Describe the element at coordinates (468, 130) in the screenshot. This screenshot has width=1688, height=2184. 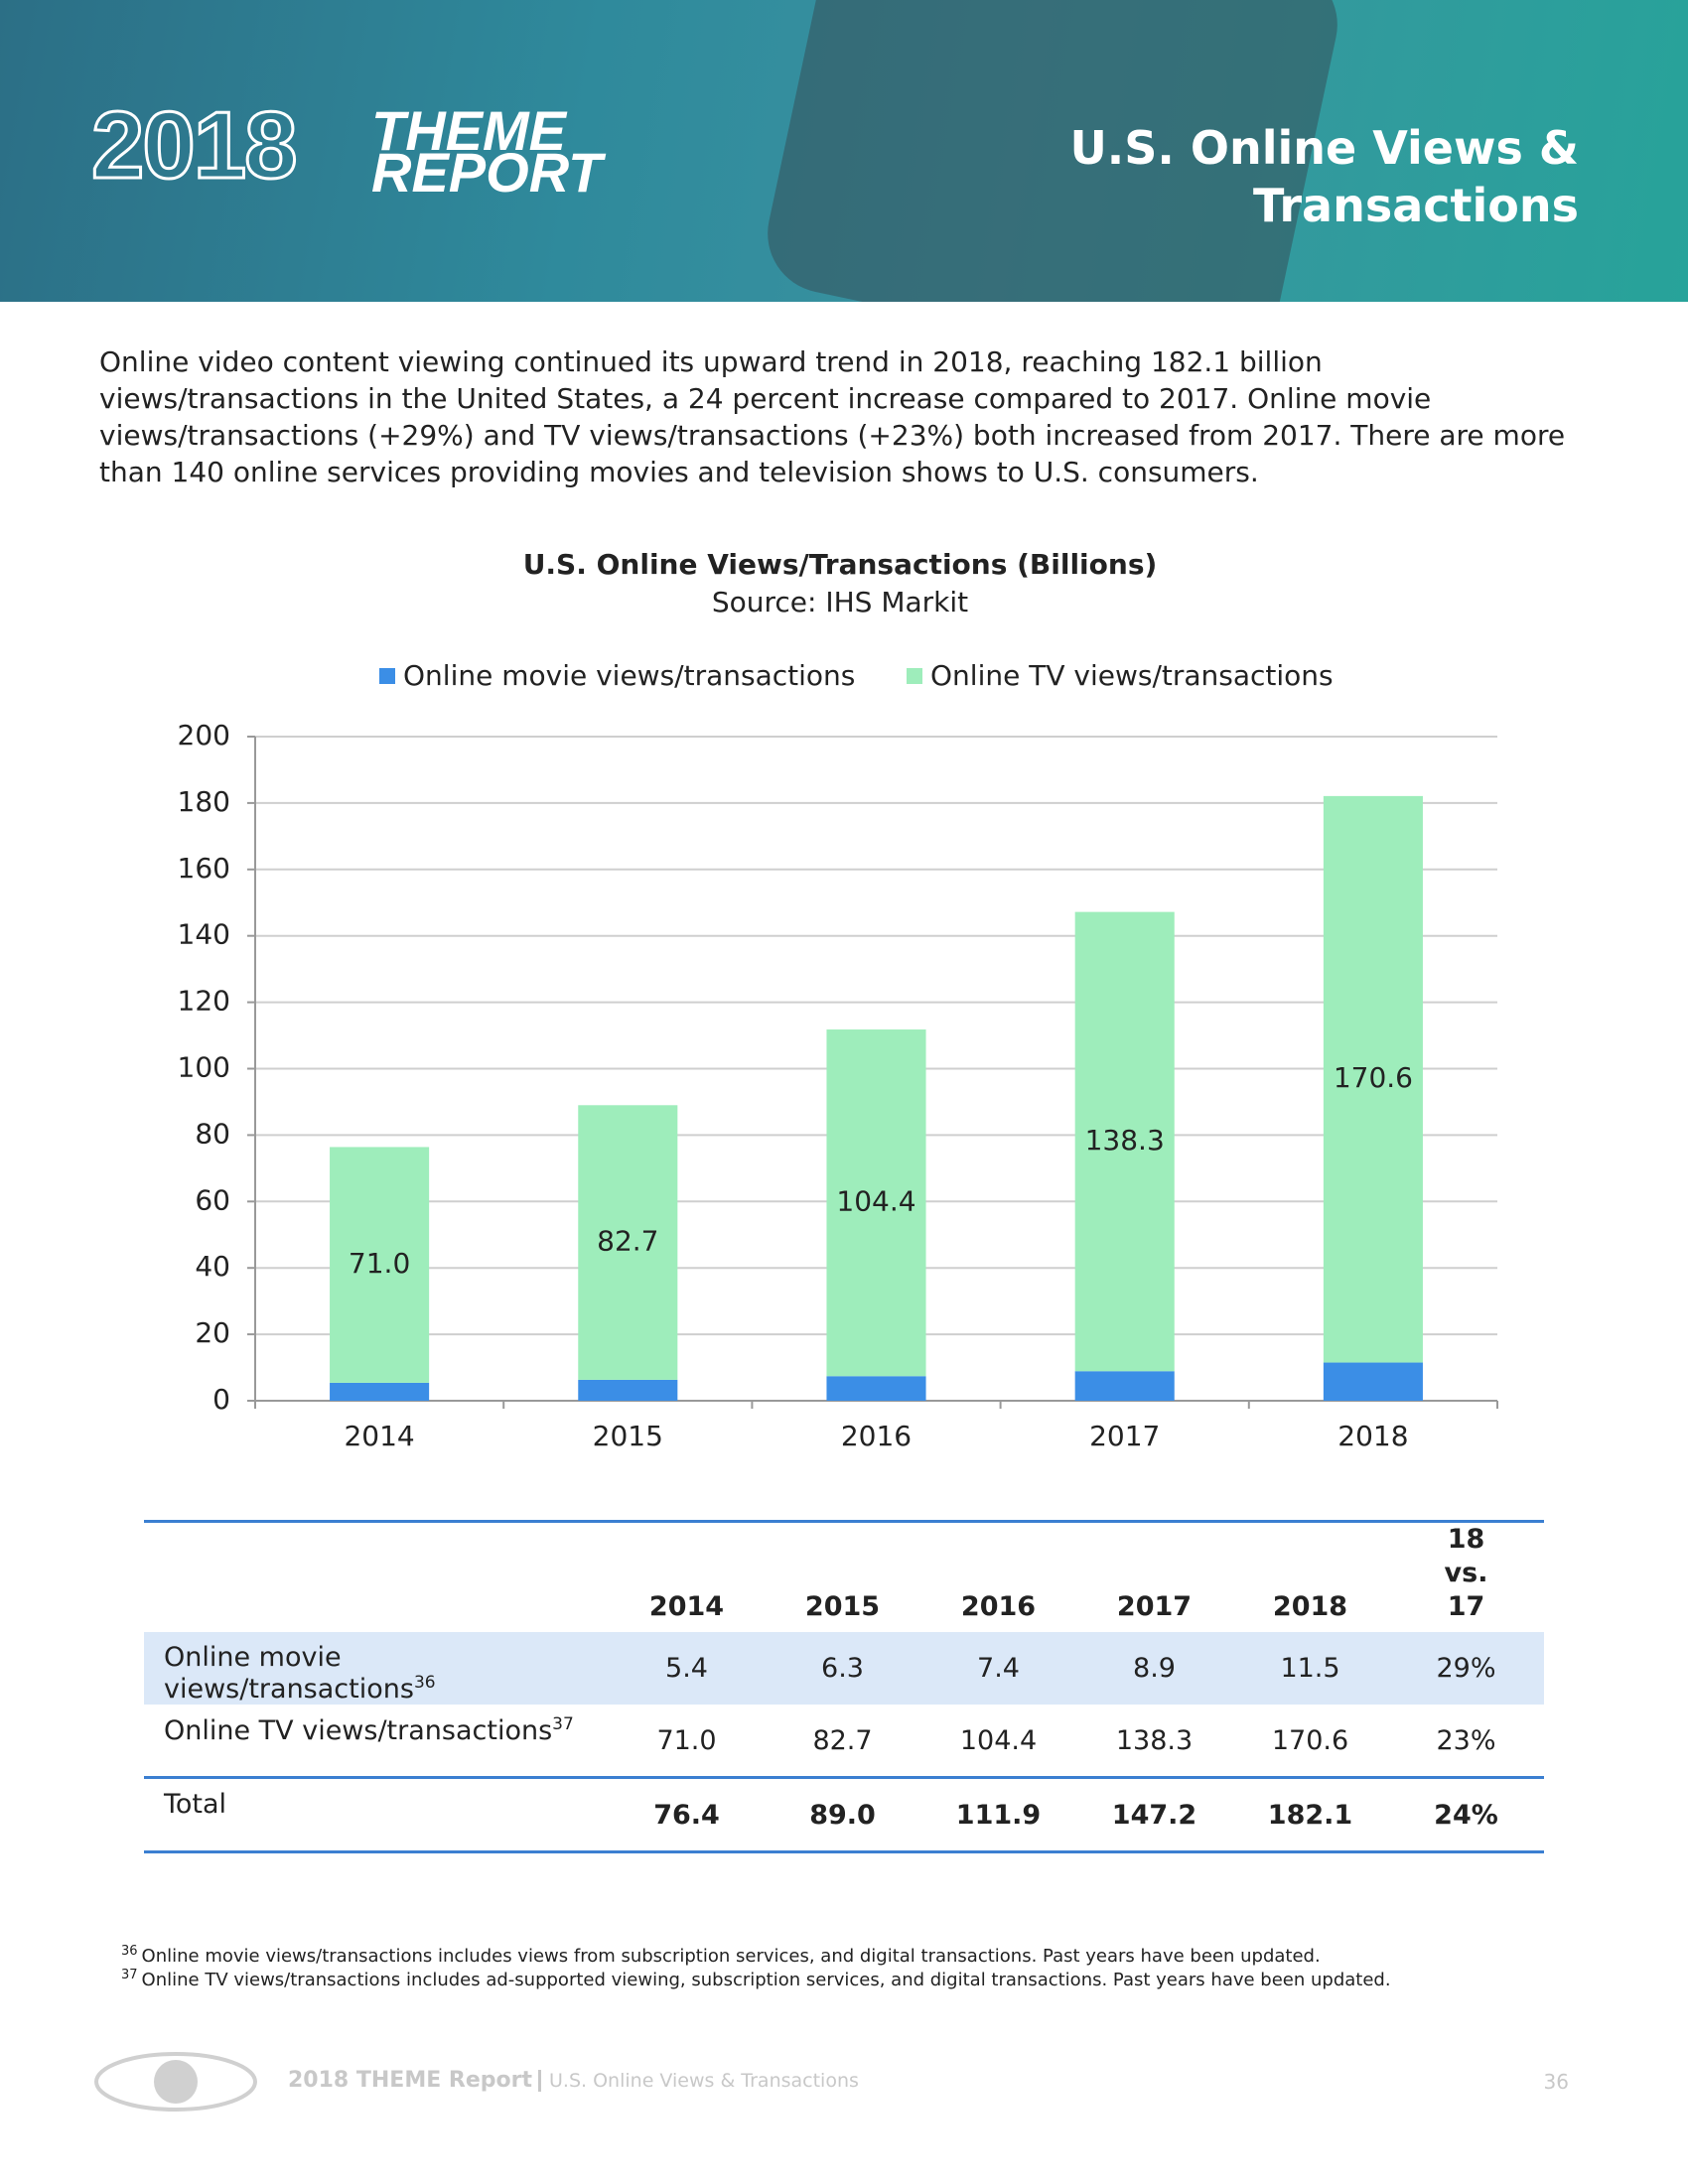
I see `logo-word: THEME` at that location.